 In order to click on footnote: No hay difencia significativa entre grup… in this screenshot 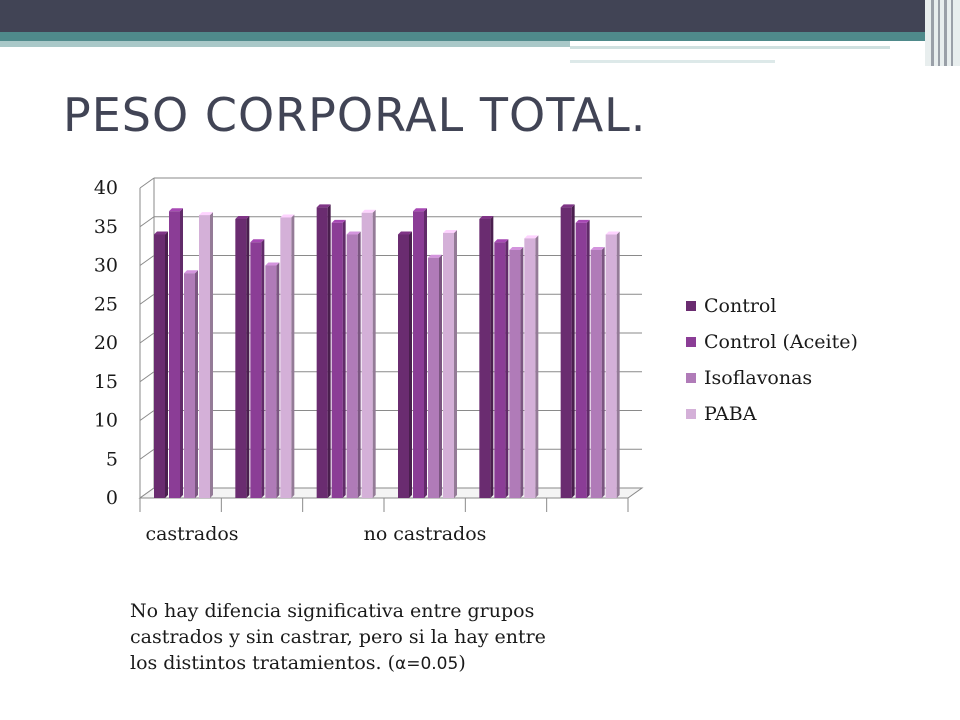, I will do `click(370, 637)`.